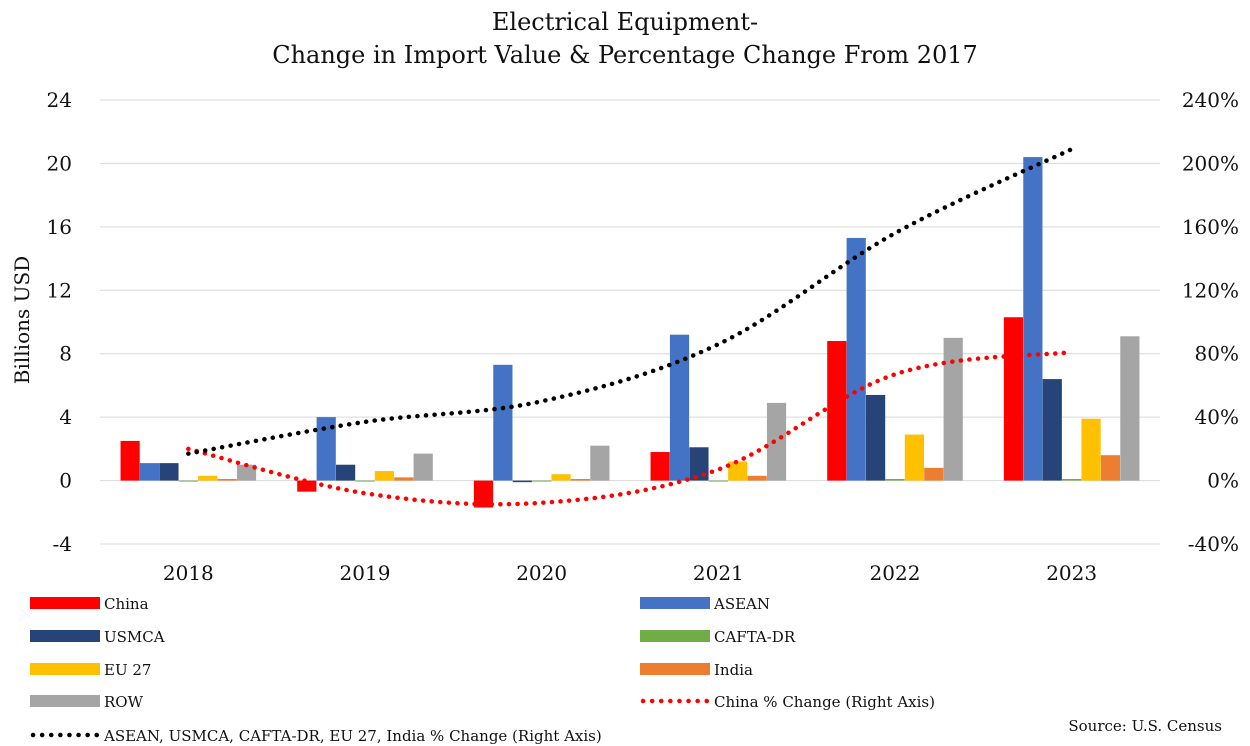 The height and width of the screenshot is (746, 1250). Describe the element at coordinates (876, 437) in the screenshot. I see `bar-usmca-2022` at that location.